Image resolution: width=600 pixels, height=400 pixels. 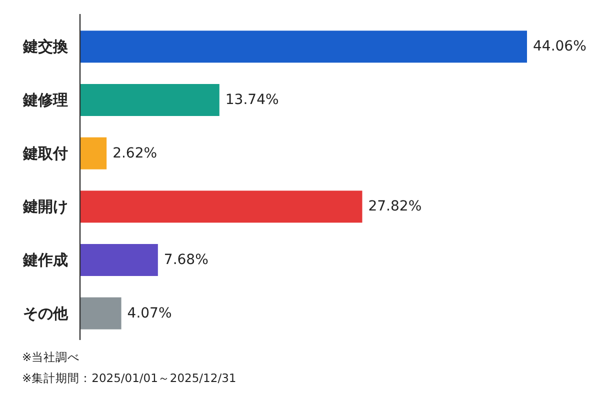 I want to click on y-tick-label: 鍵交換, so click(x=45, y=47).